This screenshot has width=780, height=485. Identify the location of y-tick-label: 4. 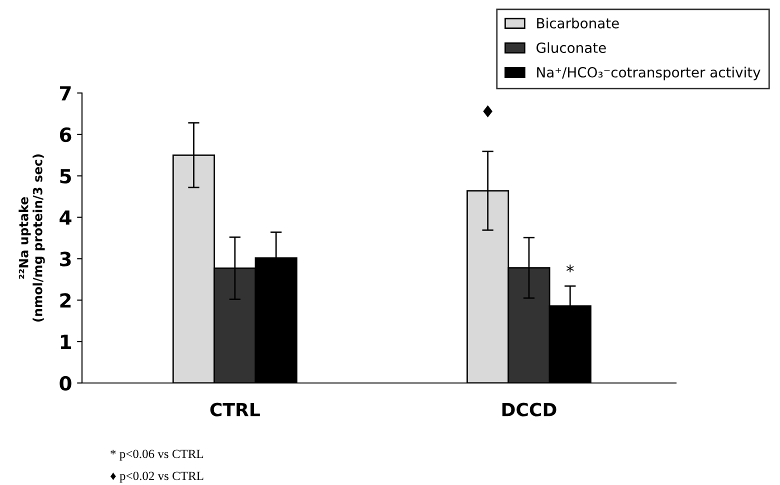
(66, 217).